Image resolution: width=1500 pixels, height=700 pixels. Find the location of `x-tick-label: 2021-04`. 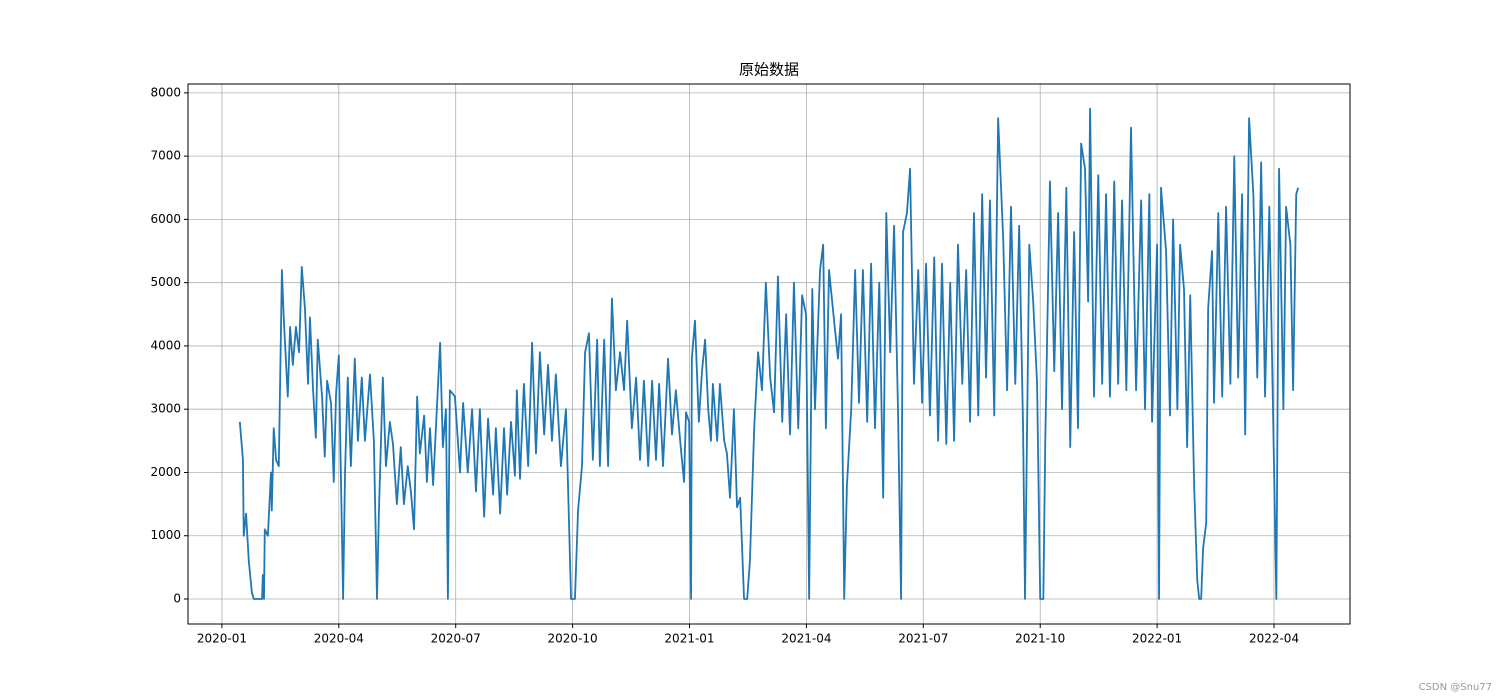

x-tick-label: 2021-04 is located at coordinates (806, 639).